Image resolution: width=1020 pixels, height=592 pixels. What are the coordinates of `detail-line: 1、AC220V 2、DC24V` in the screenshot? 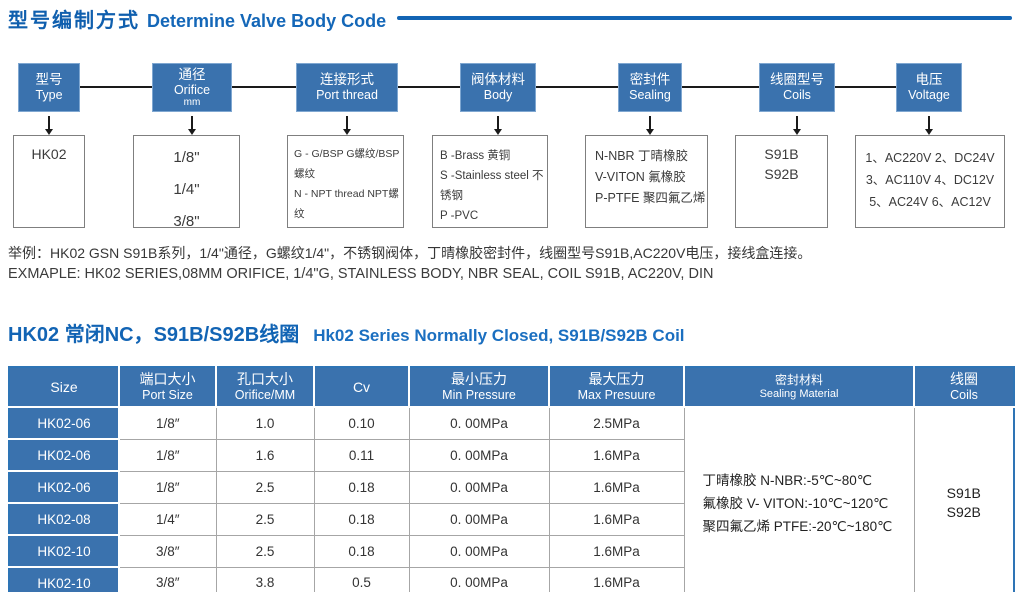 It's located at (930, 158).